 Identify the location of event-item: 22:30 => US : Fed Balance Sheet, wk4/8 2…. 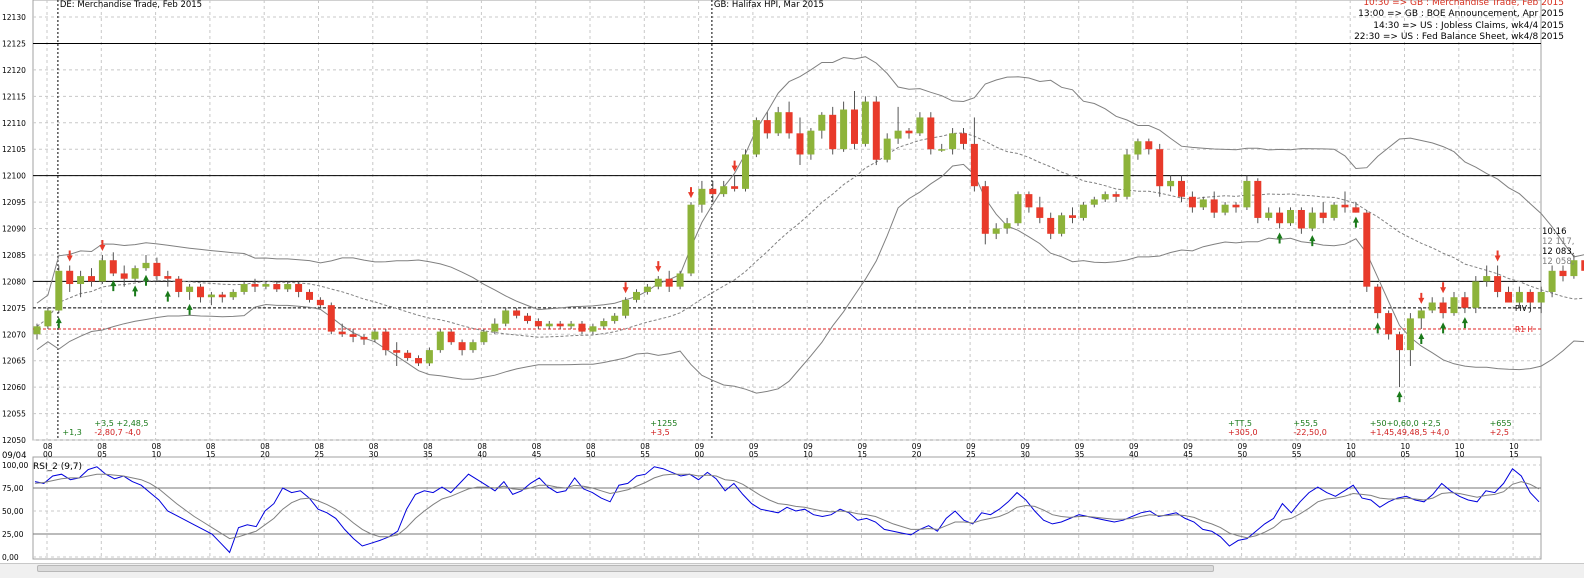
(1459, 37).